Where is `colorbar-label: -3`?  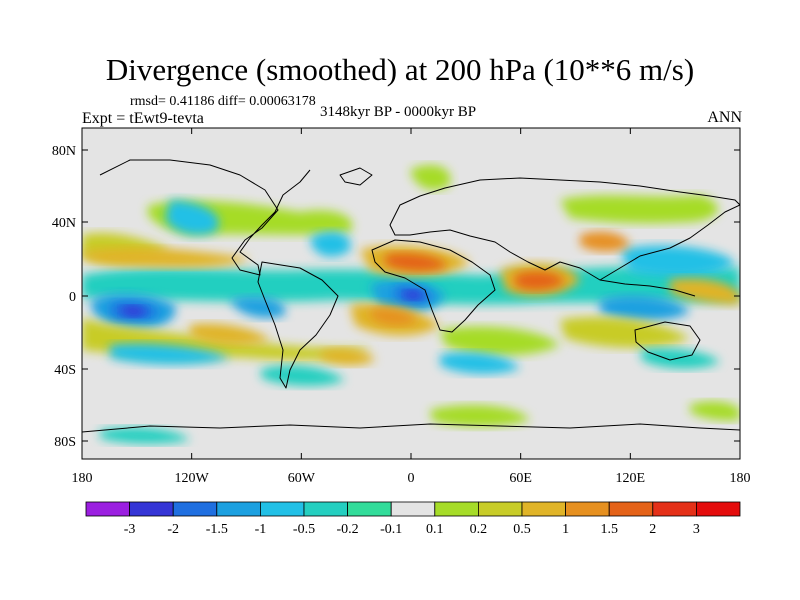 colorbar-label: -3 is located at coordinates (130, 529).